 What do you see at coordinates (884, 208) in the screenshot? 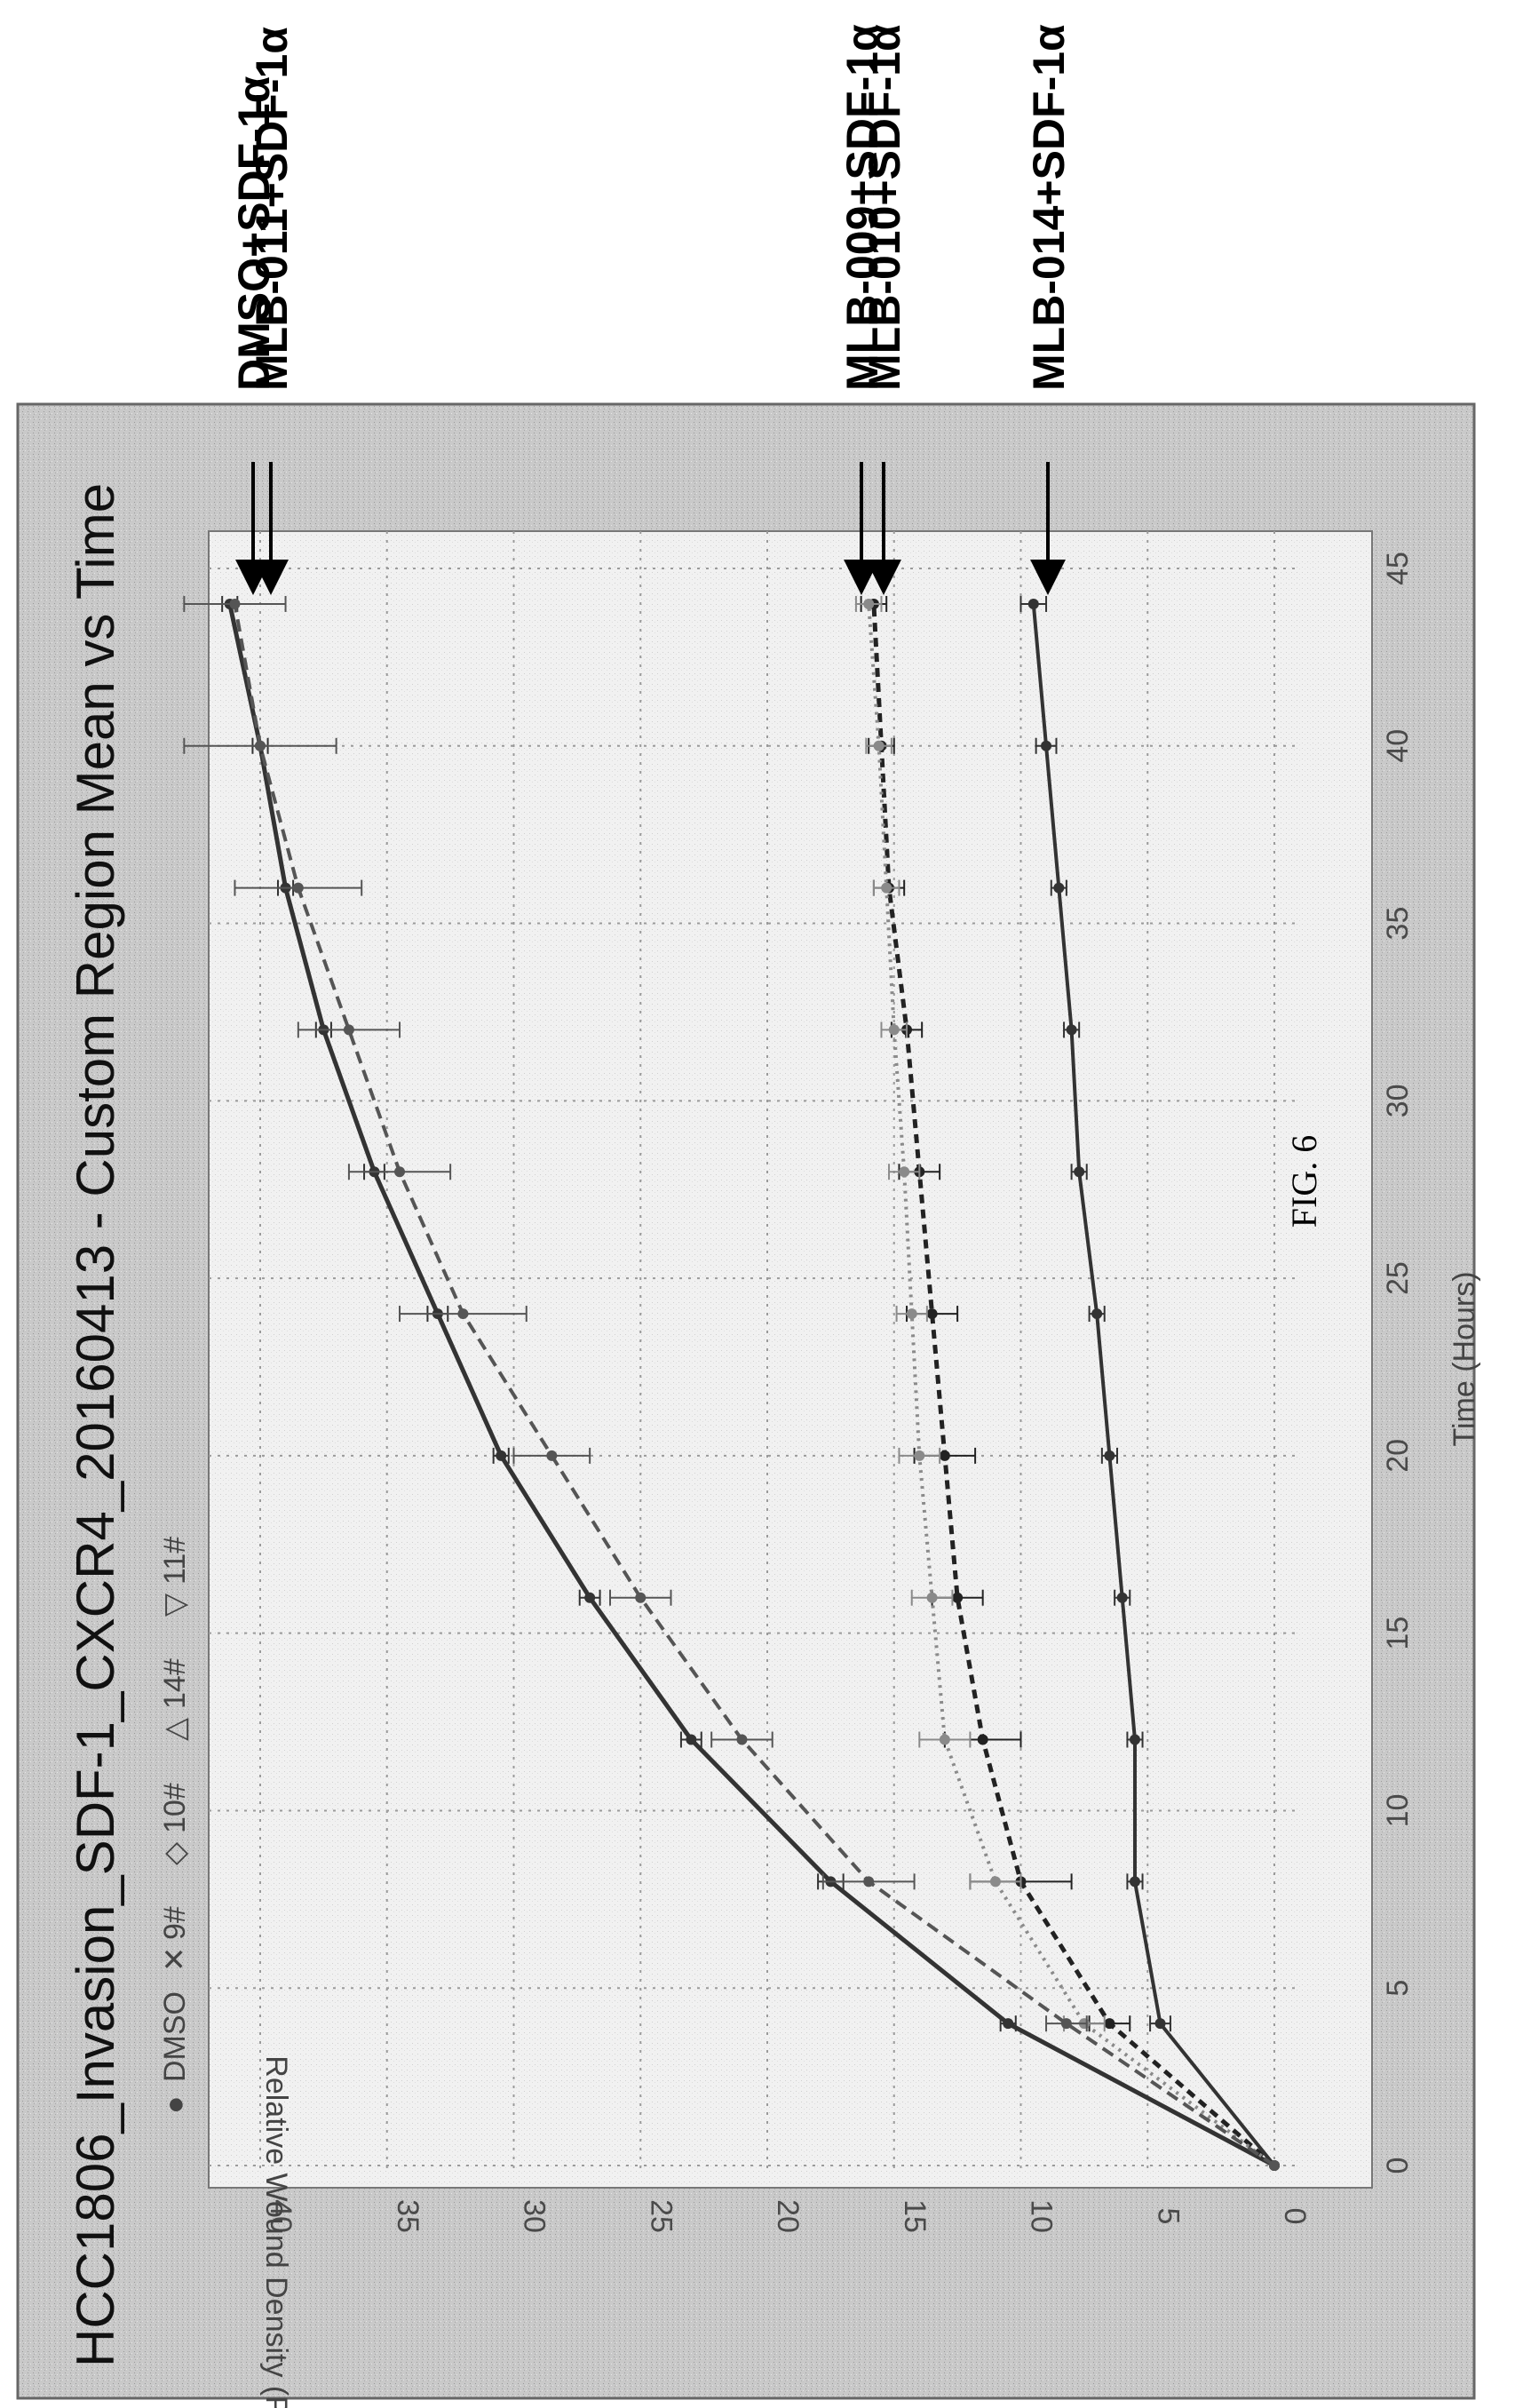
I see `annotation-label: MLB-010+SDF-1α` at bounding box center [884, 208].